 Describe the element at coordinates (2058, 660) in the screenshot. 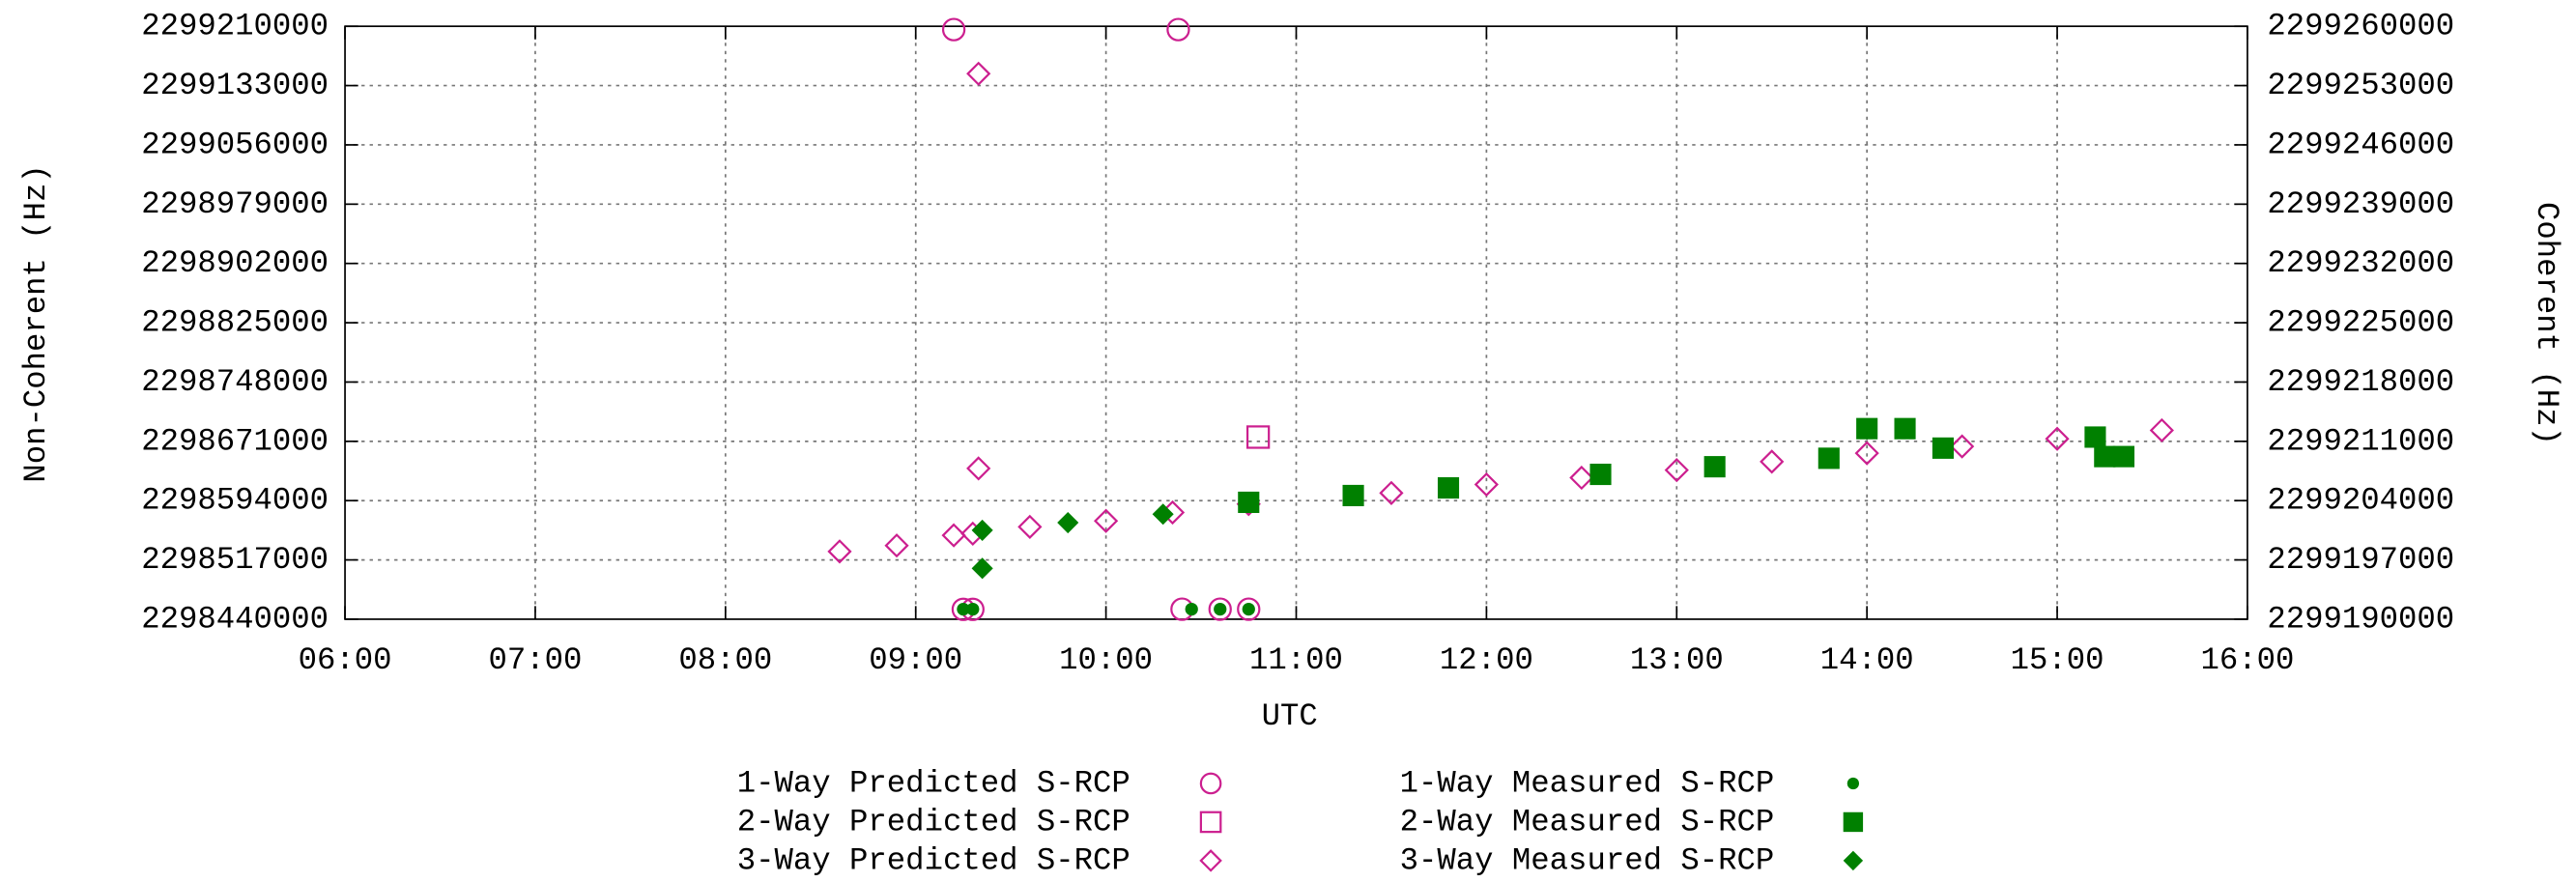

I see `x-tick-label: 15:00` at that location.